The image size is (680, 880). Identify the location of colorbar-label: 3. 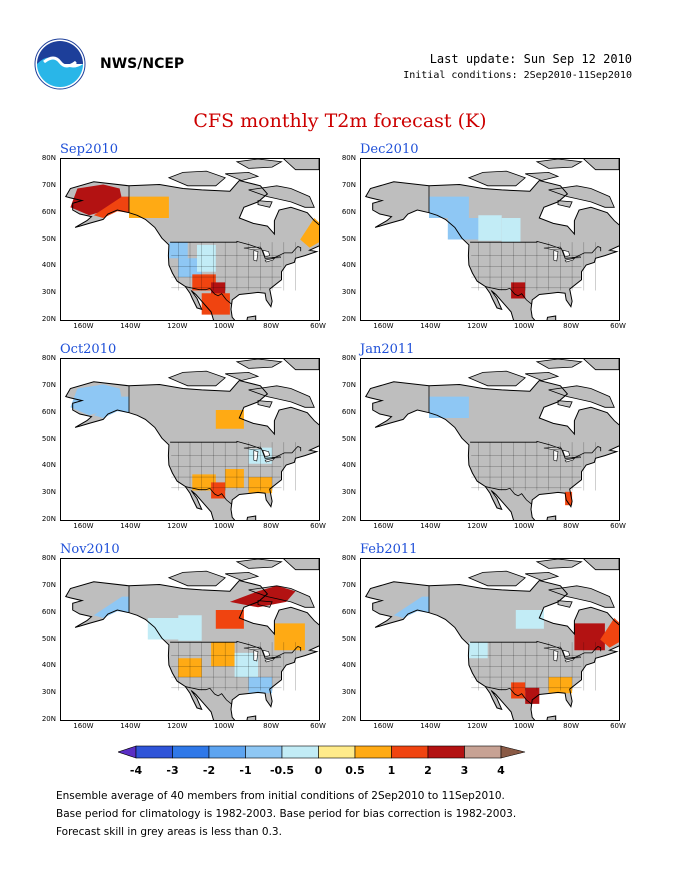
(465, 770).